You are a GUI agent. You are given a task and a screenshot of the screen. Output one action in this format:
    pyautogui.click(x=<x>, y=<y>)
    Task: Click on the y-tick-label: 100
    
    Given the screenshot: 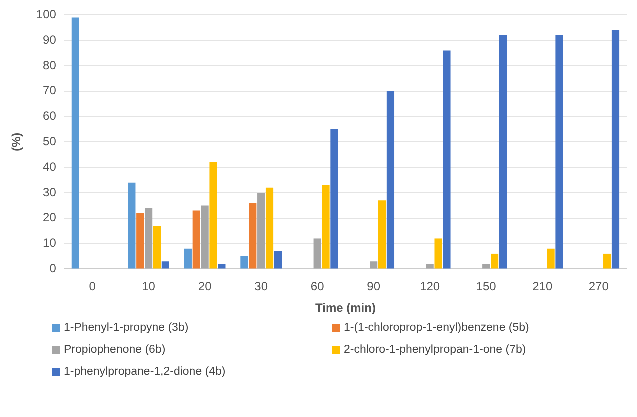 What is the action you would take?
    pyautogui.click(x=46, y=15)
    